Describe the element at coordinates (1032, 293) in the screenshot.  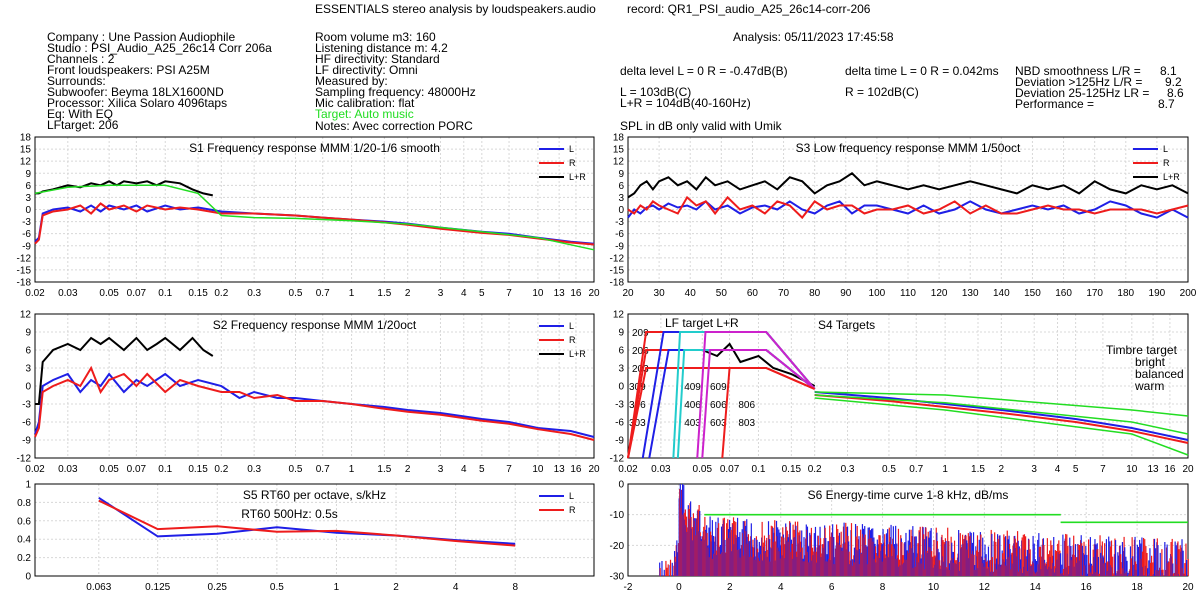
I see `x-tick-label: 150` at that location.